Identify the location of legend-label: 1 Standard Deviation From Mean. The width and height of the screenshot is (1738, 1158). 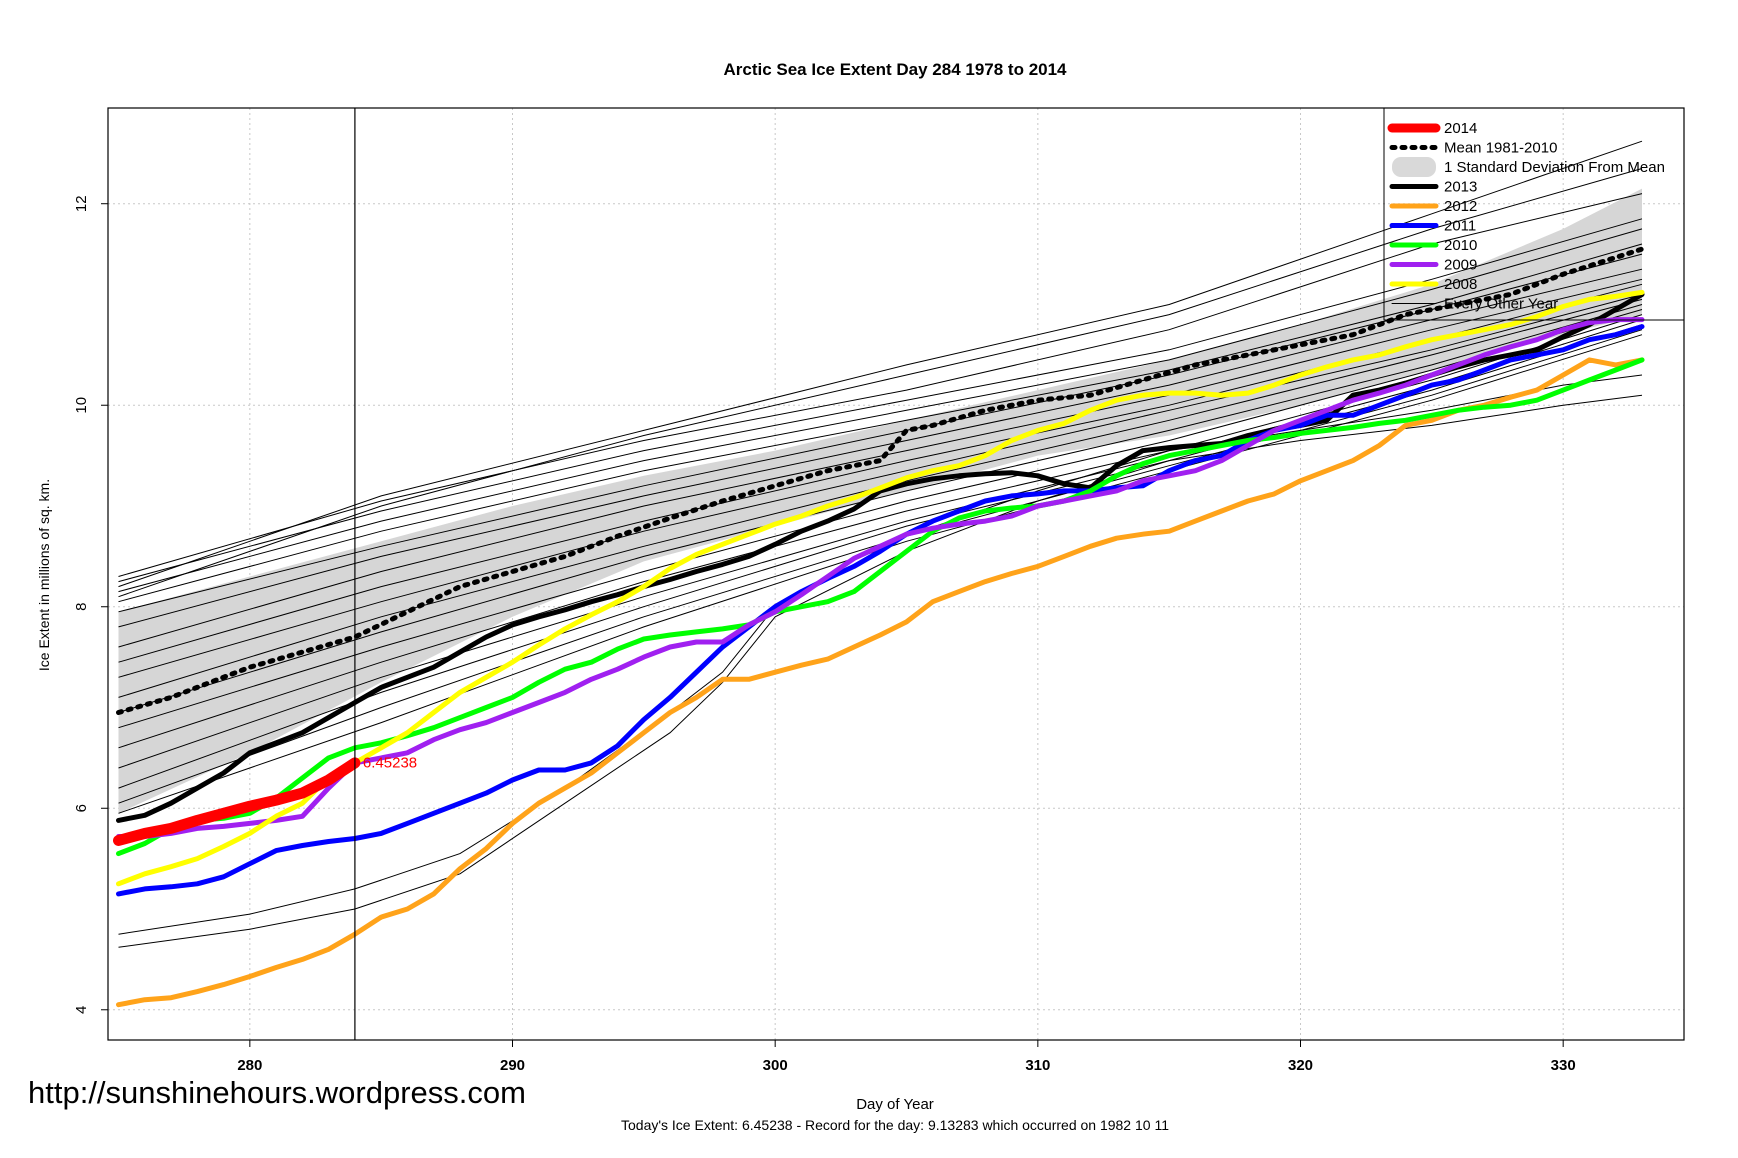
(1554, 167).